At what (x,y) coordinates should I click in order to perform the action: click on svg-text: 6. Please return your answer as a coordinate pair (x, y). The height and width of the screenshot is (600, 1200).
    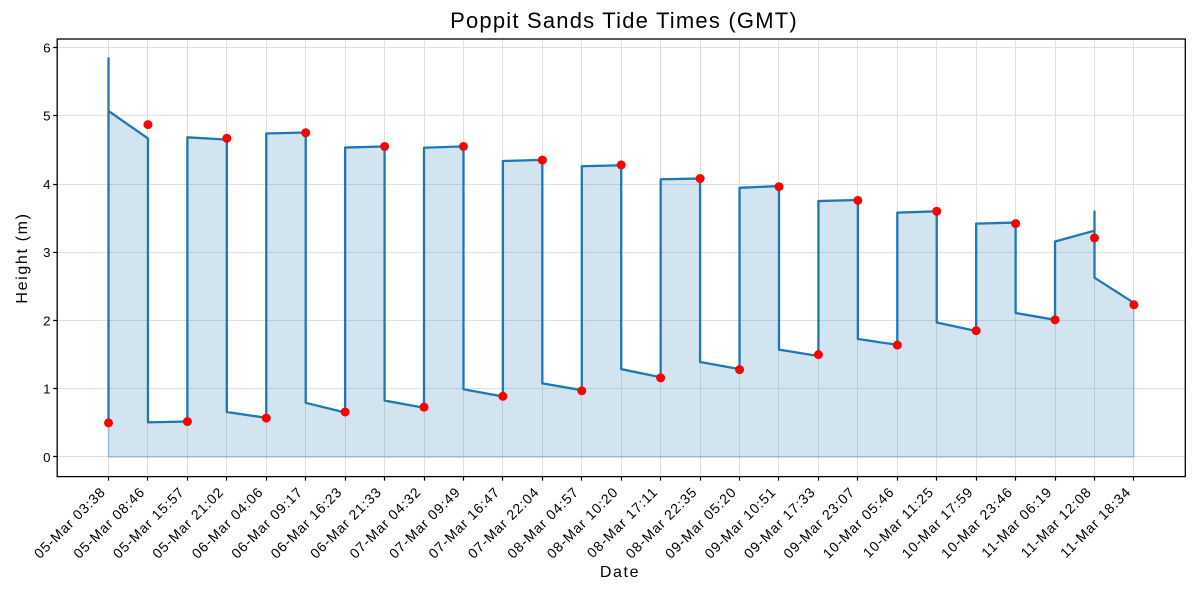
    Looking at the image, I should click on (46, 47).